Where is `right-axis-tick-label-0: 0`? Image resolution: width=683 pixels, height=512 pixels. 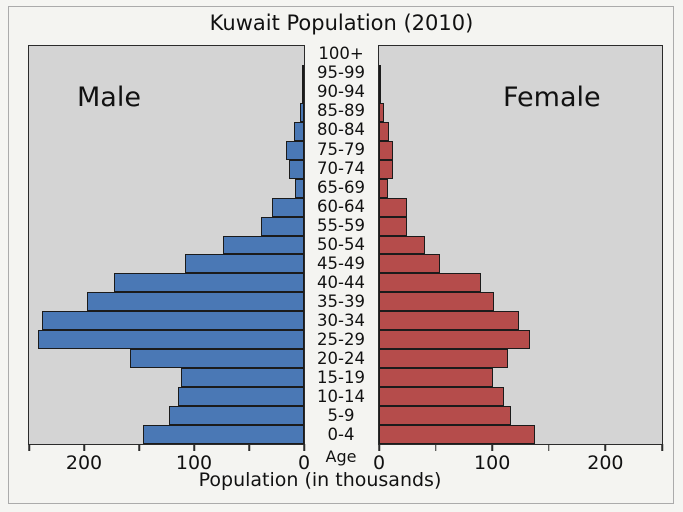 right-axis-tick-label-0: 0 is located at coordinates (379, 463).